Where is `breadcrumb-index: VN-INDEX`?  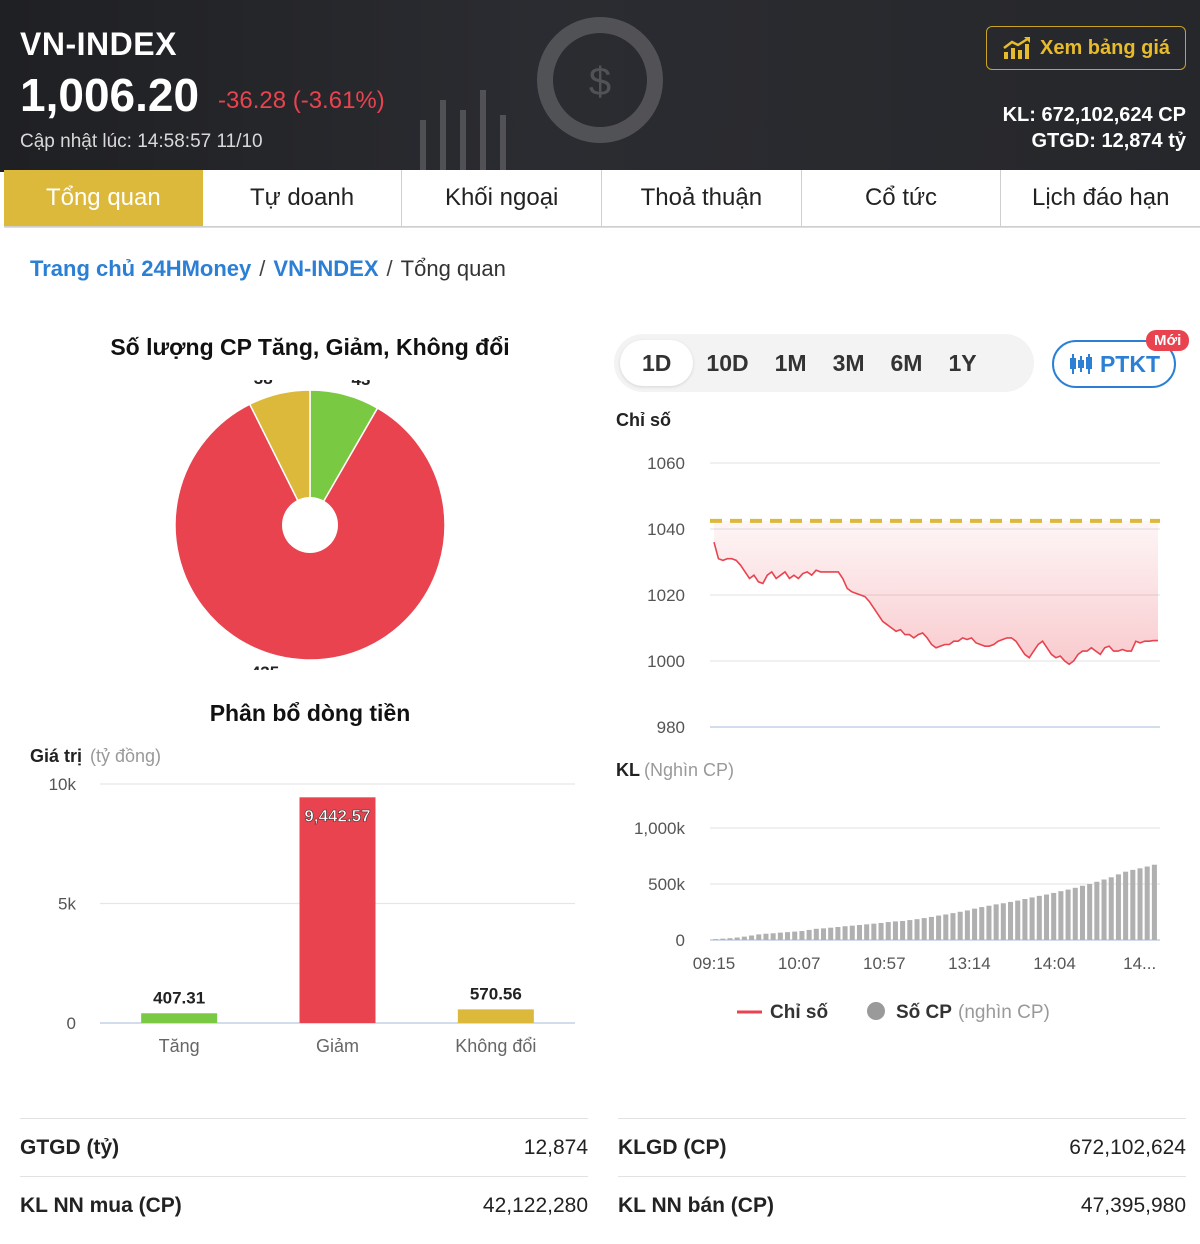 breadcrumb-index: VN-INDEX is located at coordinates (326, 268).